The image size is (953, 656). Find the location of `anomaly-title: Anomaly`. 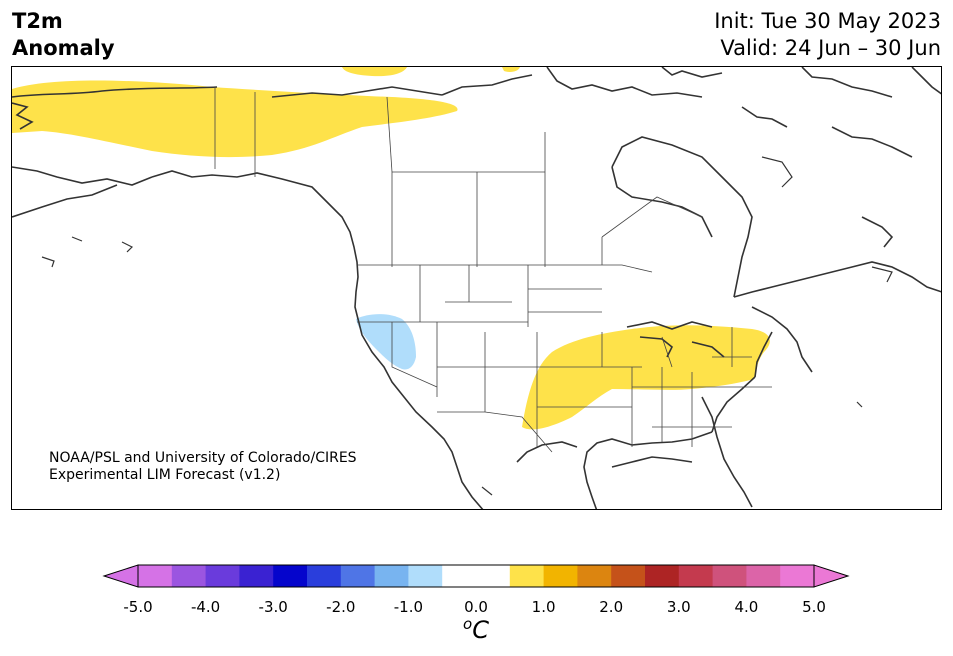

anomaly-title: Anomaly is located at coordinates (63, 48).